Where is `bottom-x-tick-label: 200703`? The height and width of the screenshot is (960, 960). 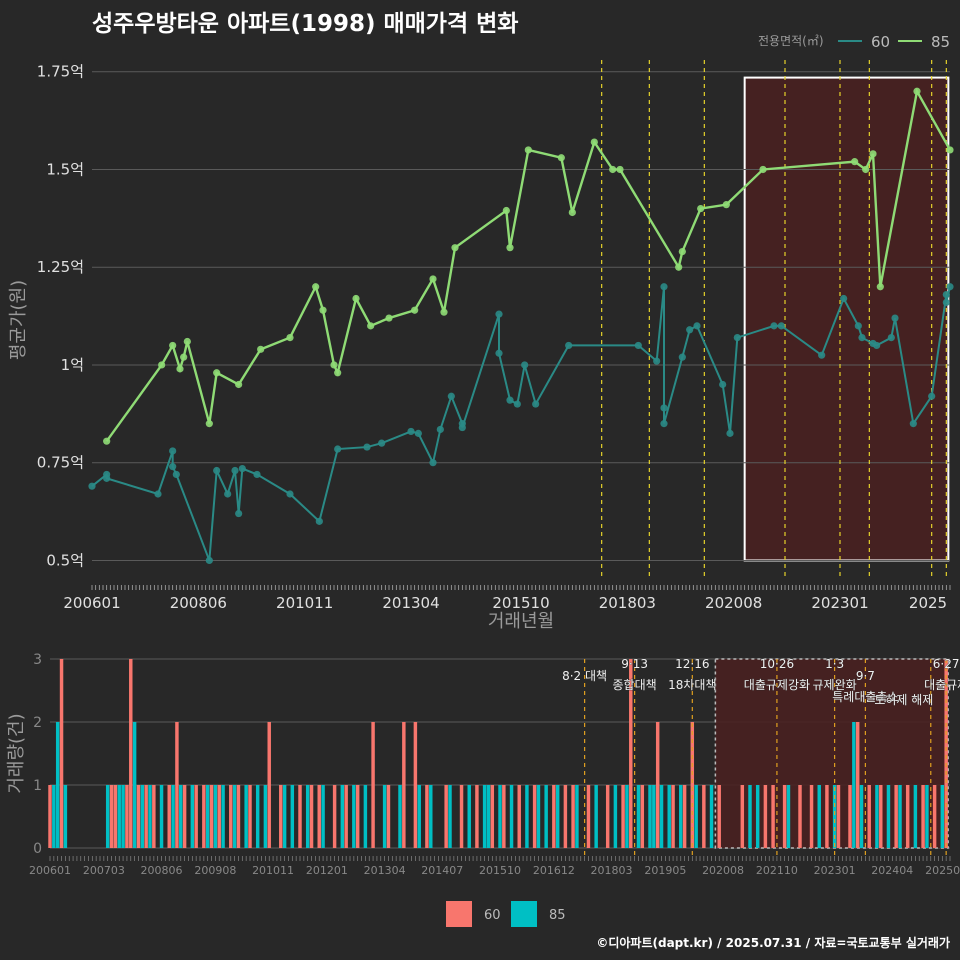
bottom-x-tick-label: 200703 is located at coordinates (104, 870).